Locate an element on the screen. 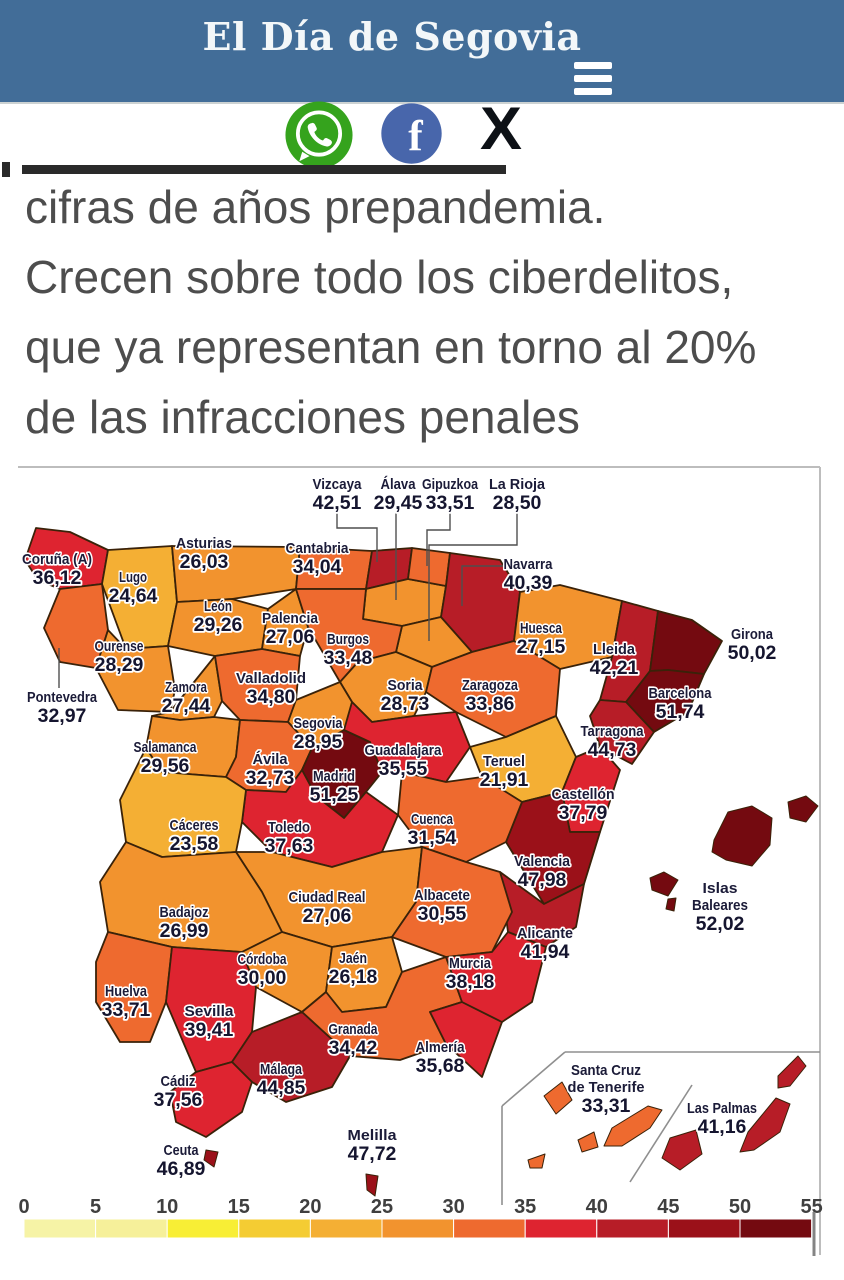 The image size is (844, 1280). whatsapp-icon is located at coordinates (319, 135).